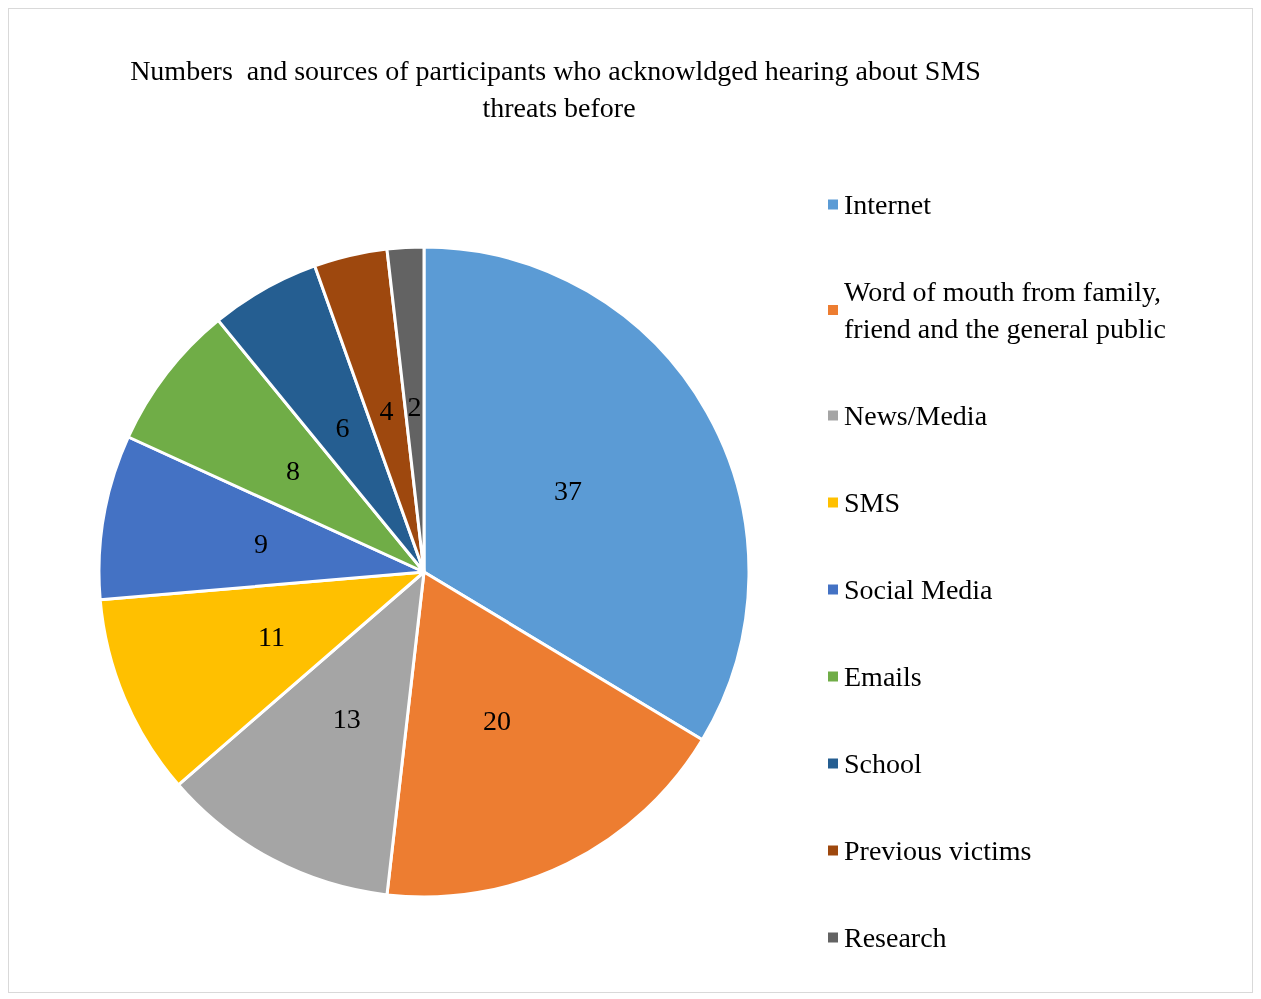 This screenshot has width=1261, height=999. Describe the element at coordinates (1006, 310) in the screenshot. I see `legend-label: Word of mouth from family, friend and the general public` at that location.